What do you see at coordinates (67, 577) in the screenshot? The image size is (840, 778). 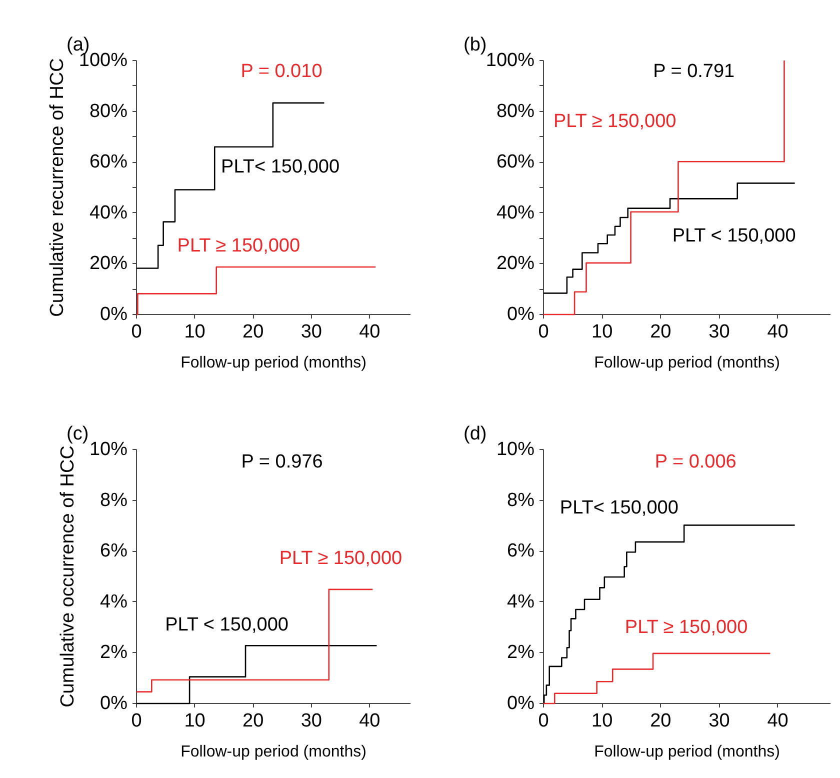 I see `y-axis-title: Cumulative occurrence of HCC` at bounding box center [67, 577].